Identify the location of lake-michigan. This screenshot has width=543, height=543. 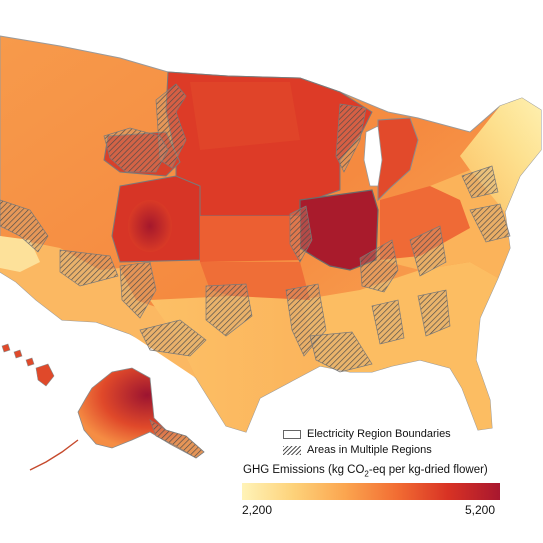
(373, 156).